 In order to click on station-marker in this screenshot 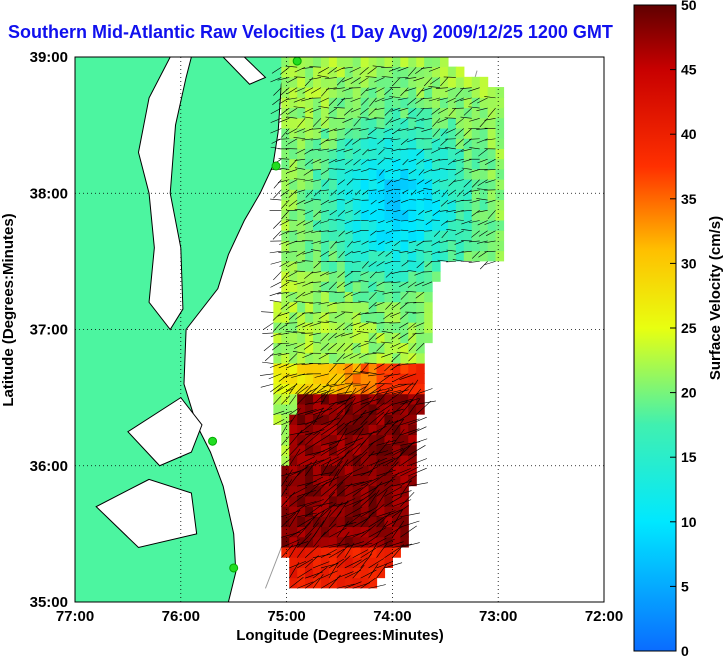, I will do `click(297, 61)`.